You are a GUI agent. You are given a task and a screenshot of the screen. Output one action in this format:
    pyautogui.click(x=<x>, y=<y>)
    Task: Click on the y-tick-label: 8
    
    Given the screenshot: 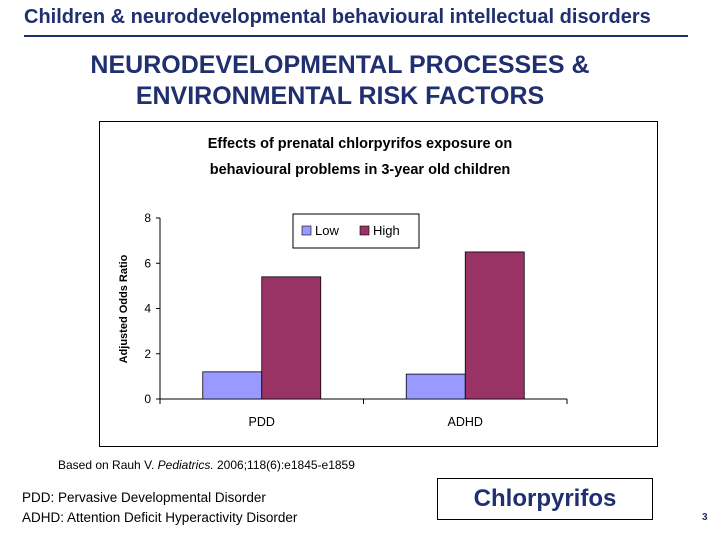 What is the action you would take?
    pyautogui.click(x=147, y=218)
    